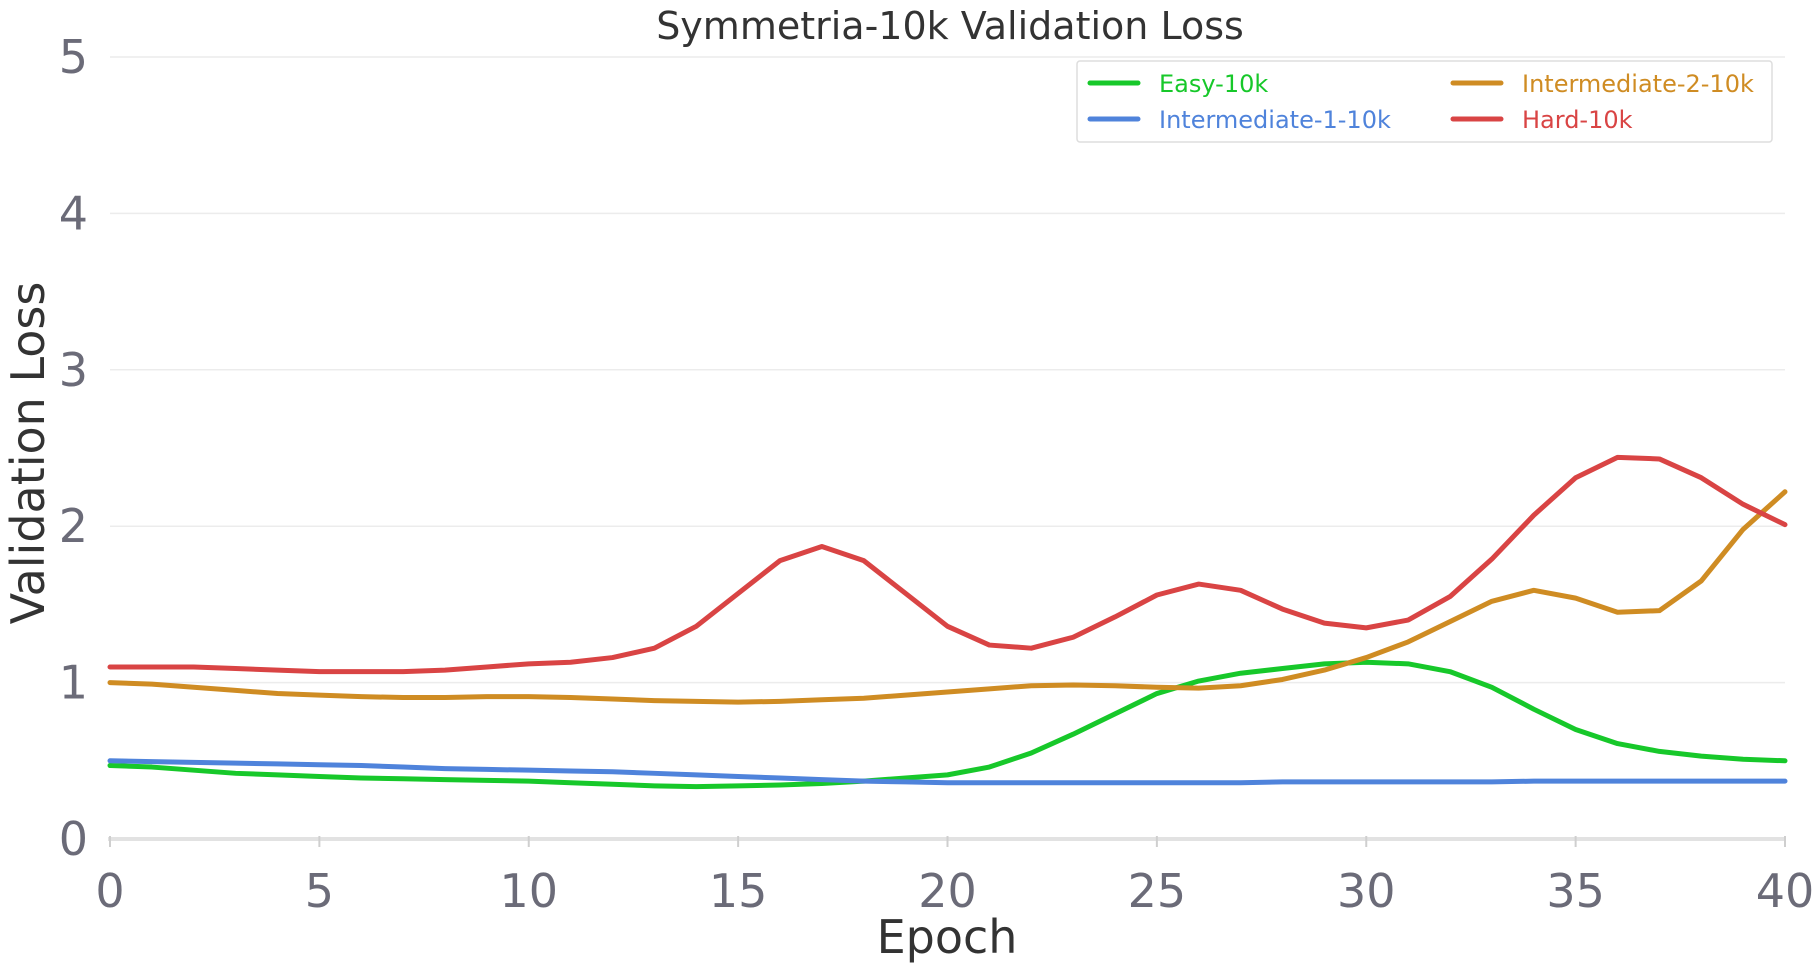 This screenshot has height=971, width=1816. Describe the element at coordinates (73, 370) in the screenshot. I see `y-tick-label: 3` at that location.